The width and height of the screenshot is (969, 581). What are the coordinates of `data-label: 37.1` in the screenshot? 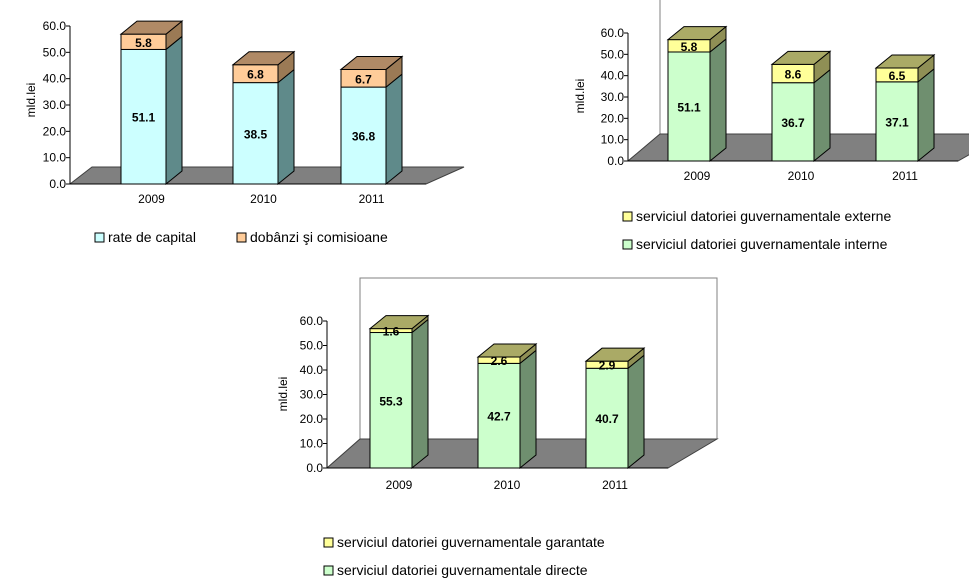 It's located at (897, 122).